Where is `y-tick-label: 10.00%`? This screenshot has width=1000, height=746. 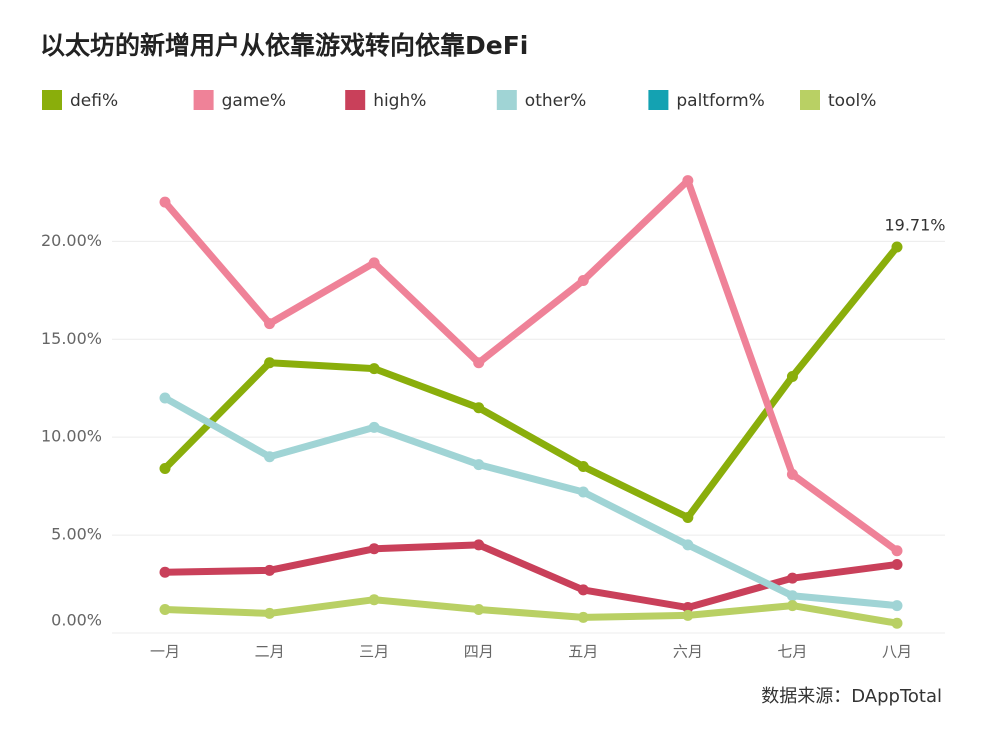 y-tick-label: 10.00% is located at coordinates (71, 436).